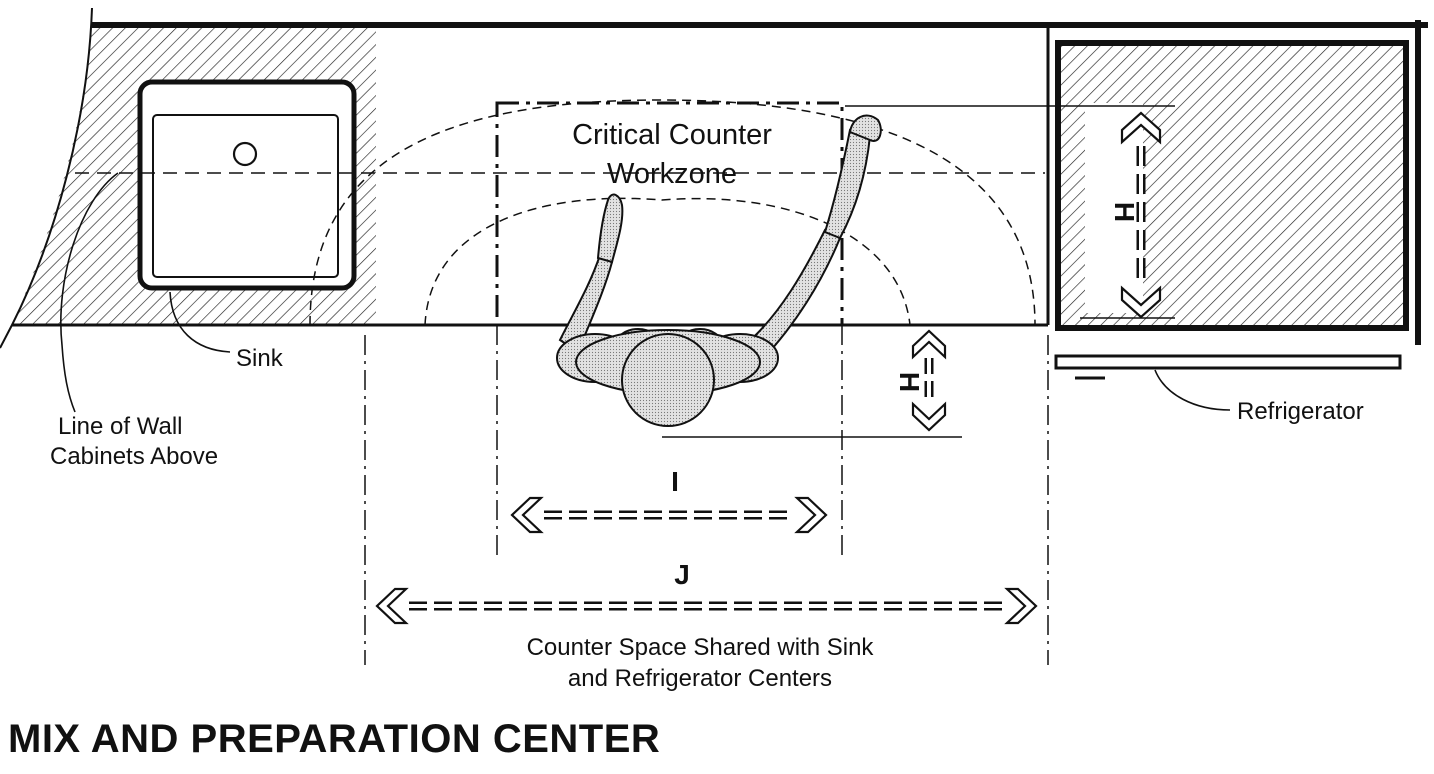 The image size is (1434, 774). What do you see at coordinates (812, 383) in the screenshot?
I see `h-dimension-body: H` at bounding box center [812, 383].